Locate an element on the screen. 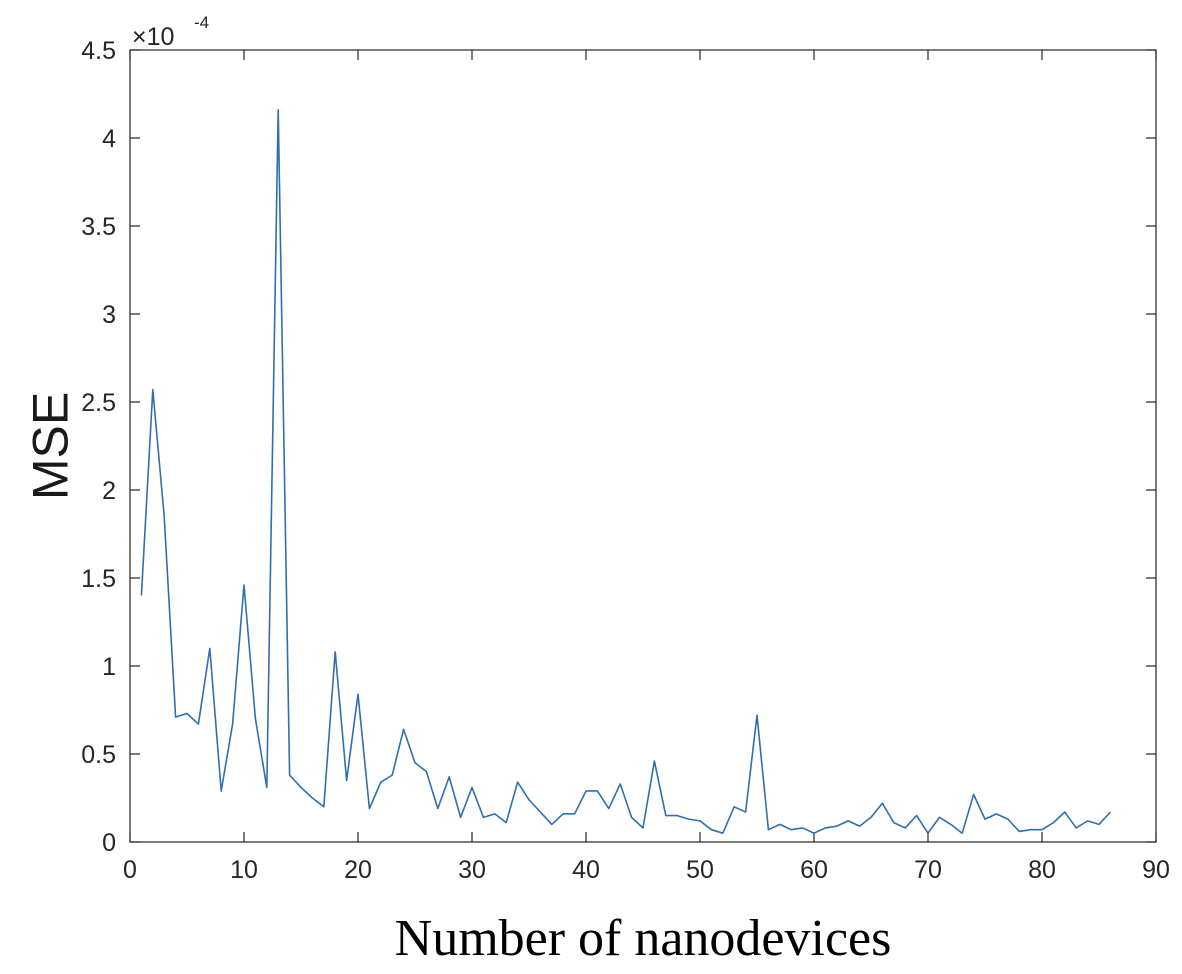 This screenshot has height=974, width=1182. y-axis-multiplier: ×10 is located at coordinates (153, 37).